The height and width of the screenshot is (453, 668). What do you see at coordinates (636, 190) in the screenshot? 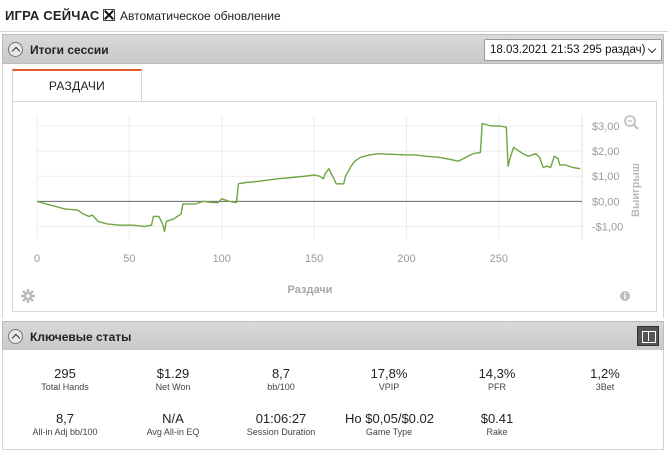
I see `y-axis-label: Выигрыш` at bounding box center [636, 190].